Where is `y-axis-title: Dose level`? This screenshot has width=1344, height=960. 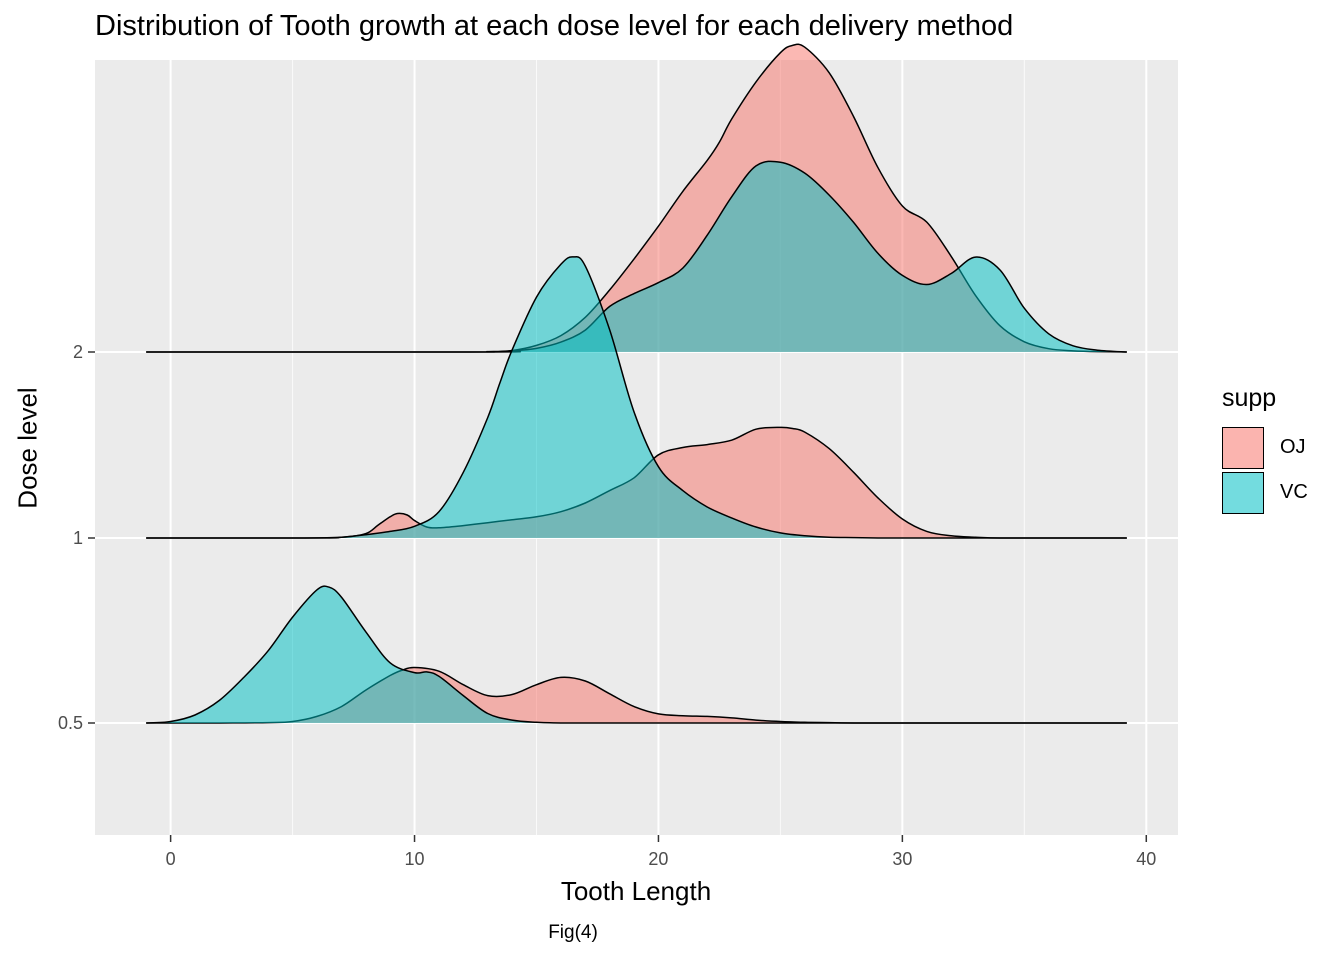
y-axis-title: Dose level is located at coordinates (27, 448).